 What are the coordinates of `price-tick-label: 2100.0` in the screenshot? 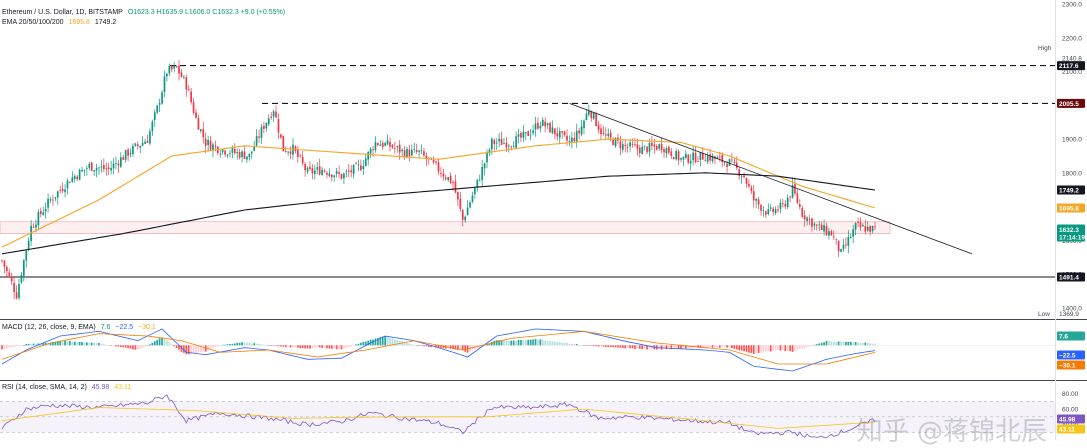 It's located at (1072, 72).